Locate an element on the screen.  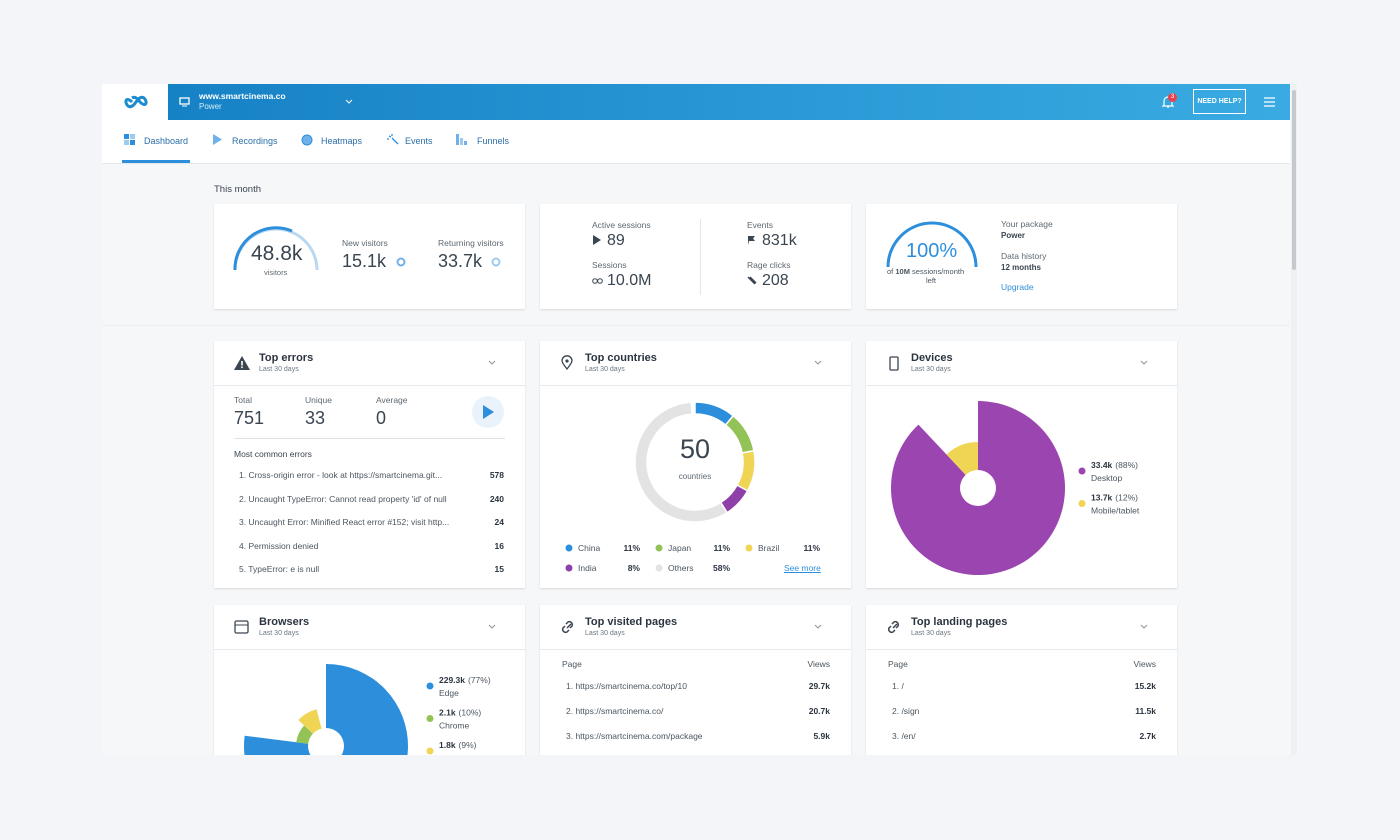
list-title: Most common errors is located at coordinates (273, 454).